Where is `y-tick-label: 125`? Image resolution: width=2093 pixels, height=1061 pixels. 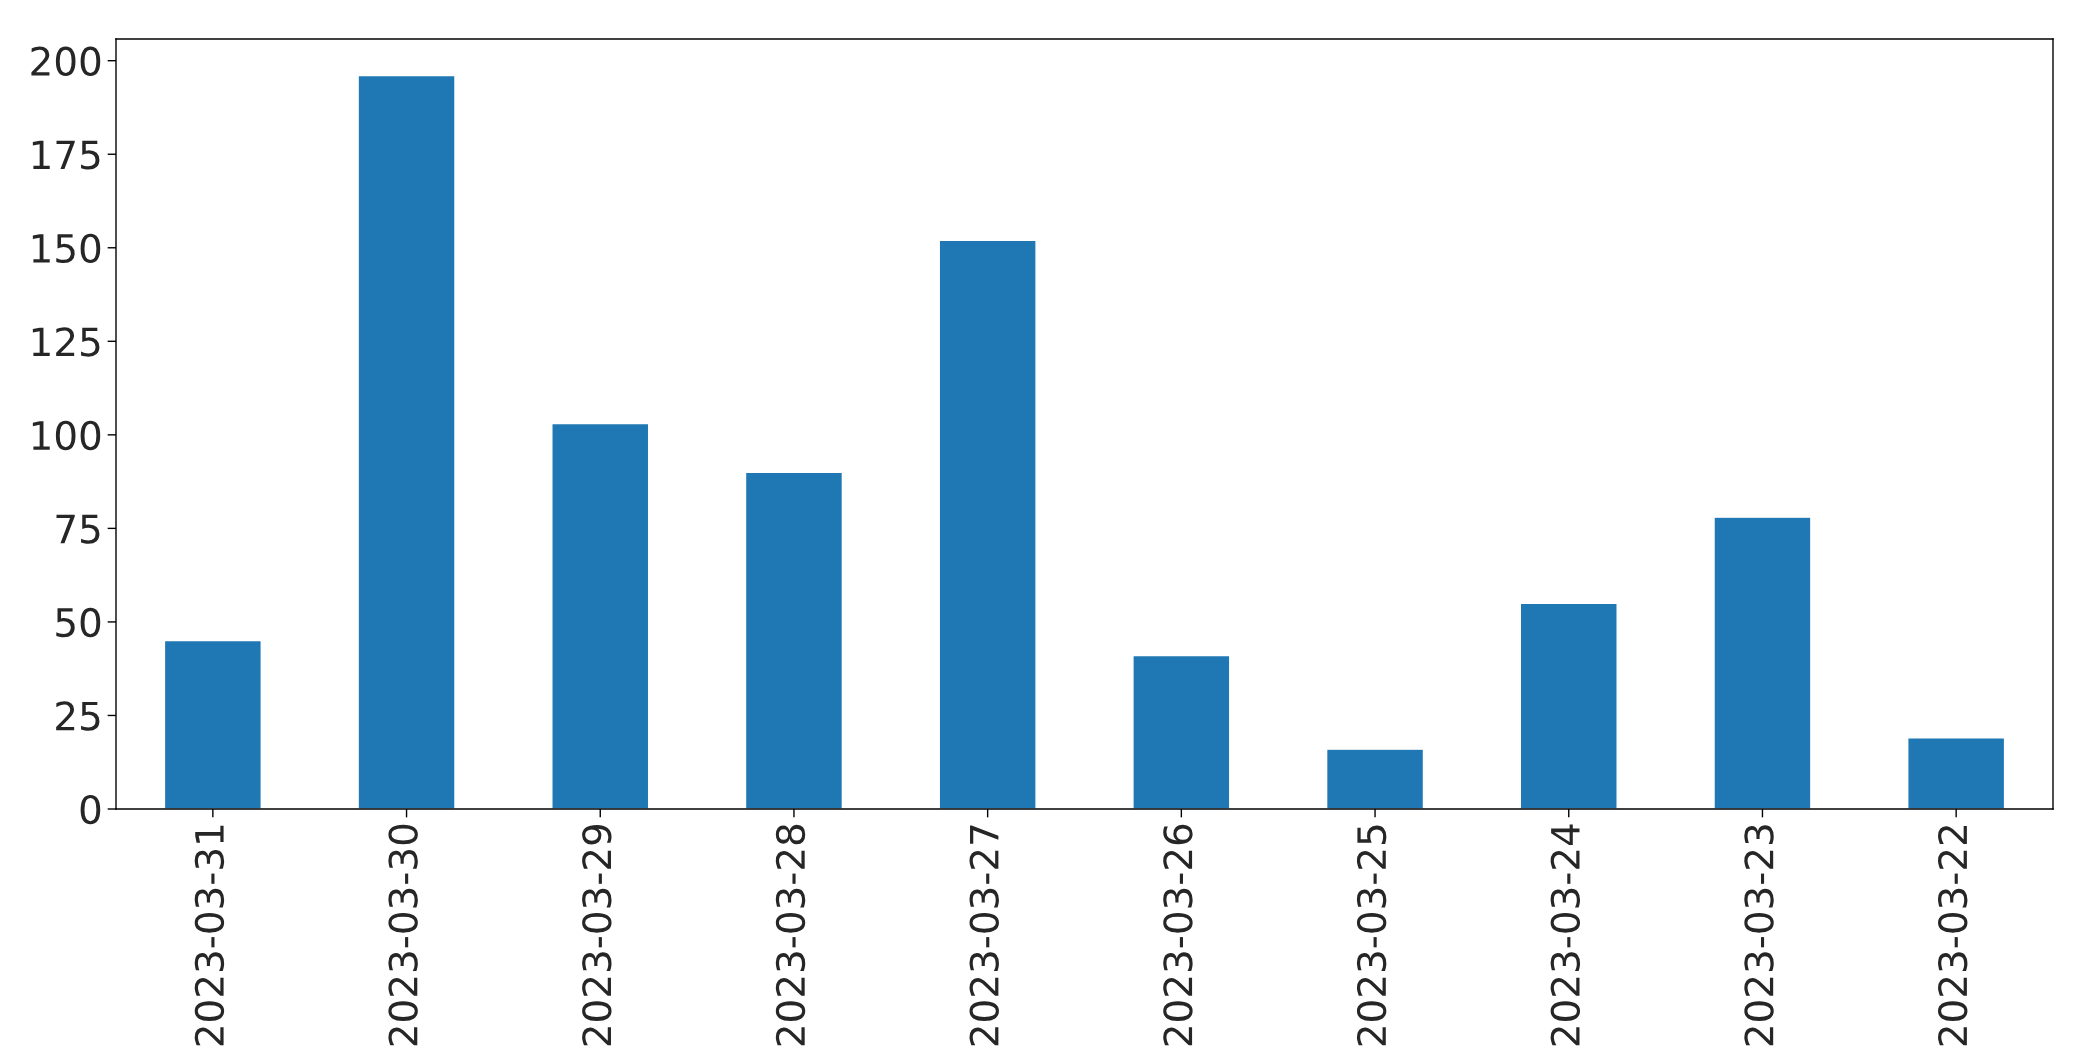
y-tick-label: 125 is located at coordinates (66, 342).